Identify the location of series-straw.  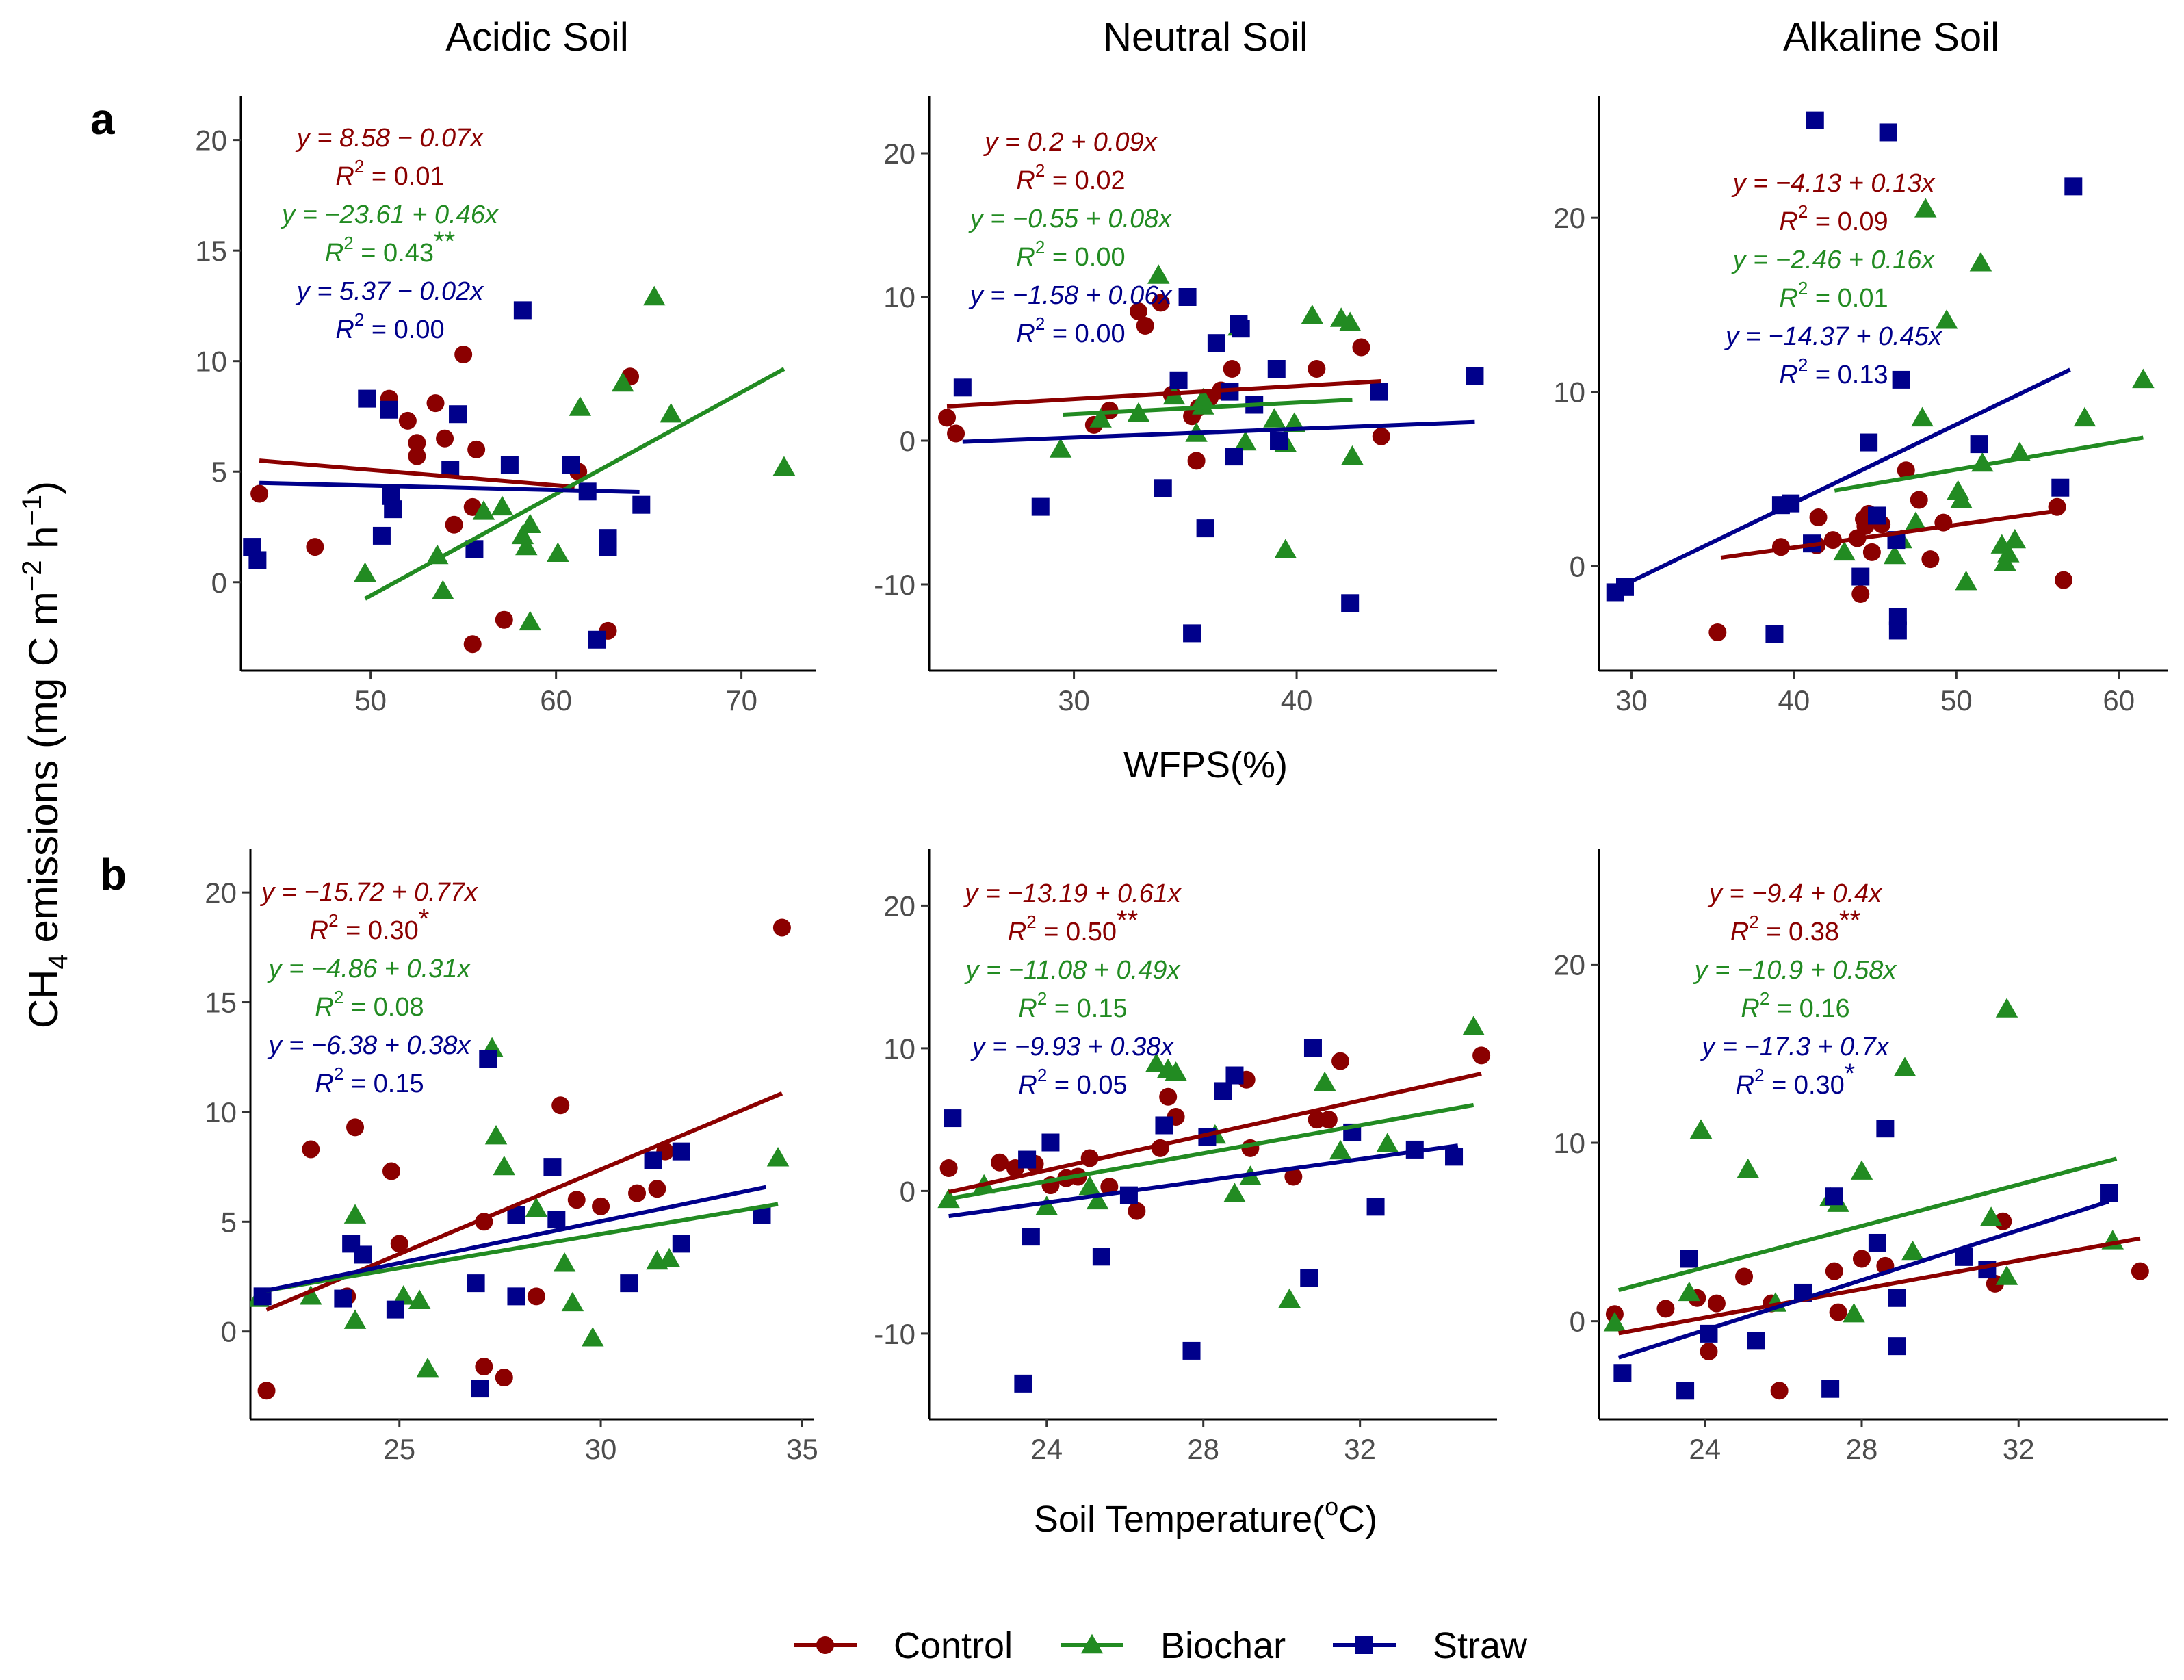
(1218, 465).